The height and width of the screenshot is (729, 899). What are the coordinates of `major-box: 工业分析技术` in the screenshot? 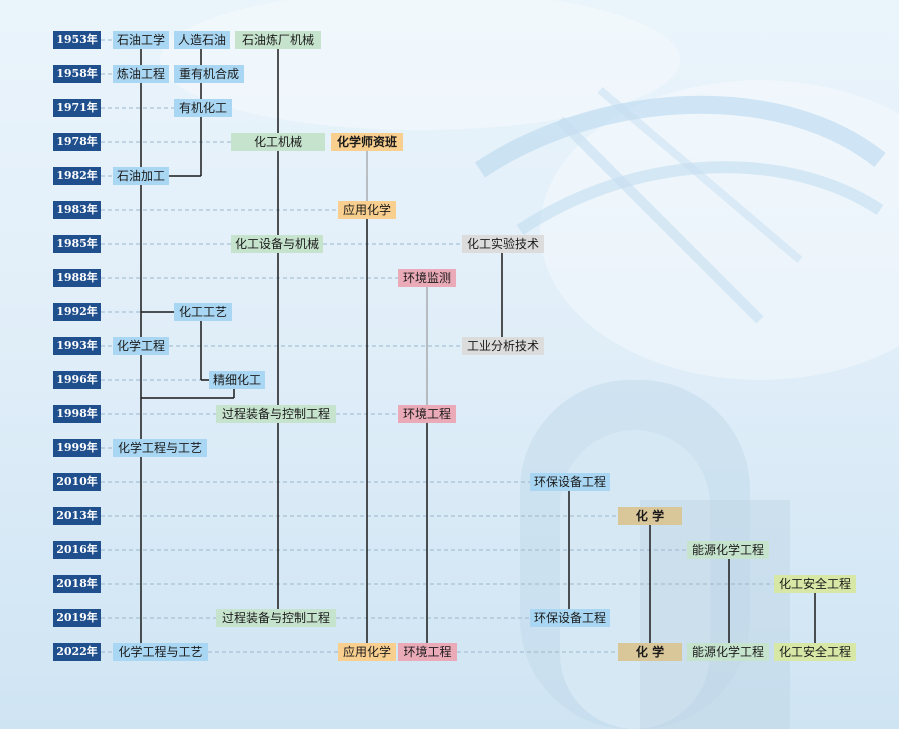 It's located at (503, 346).